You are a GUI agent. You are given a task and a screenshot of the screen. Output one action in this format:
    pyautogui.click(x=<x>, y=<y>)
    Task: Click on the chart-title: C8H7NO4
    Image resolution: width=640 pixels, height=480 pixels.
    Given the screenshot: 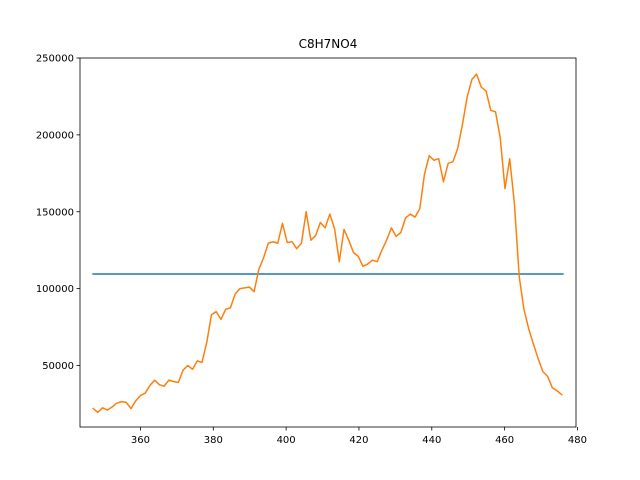 What is the action you would take?
    pyautogui.click(x=328, y=44)
    